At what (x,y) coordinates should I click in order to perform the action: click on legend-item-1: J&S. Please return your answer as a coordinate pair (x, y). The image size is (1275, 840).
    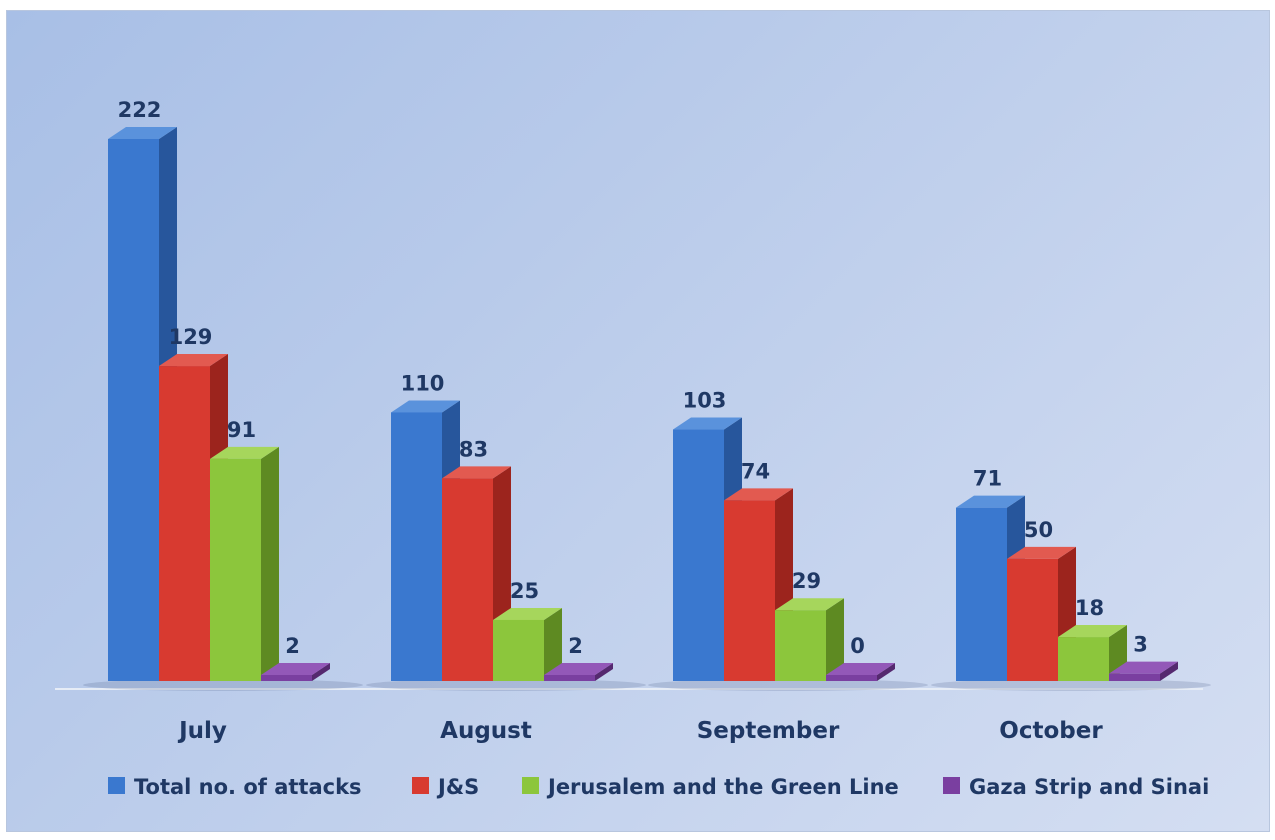
    Looking at the image, I should click on (445, 787).